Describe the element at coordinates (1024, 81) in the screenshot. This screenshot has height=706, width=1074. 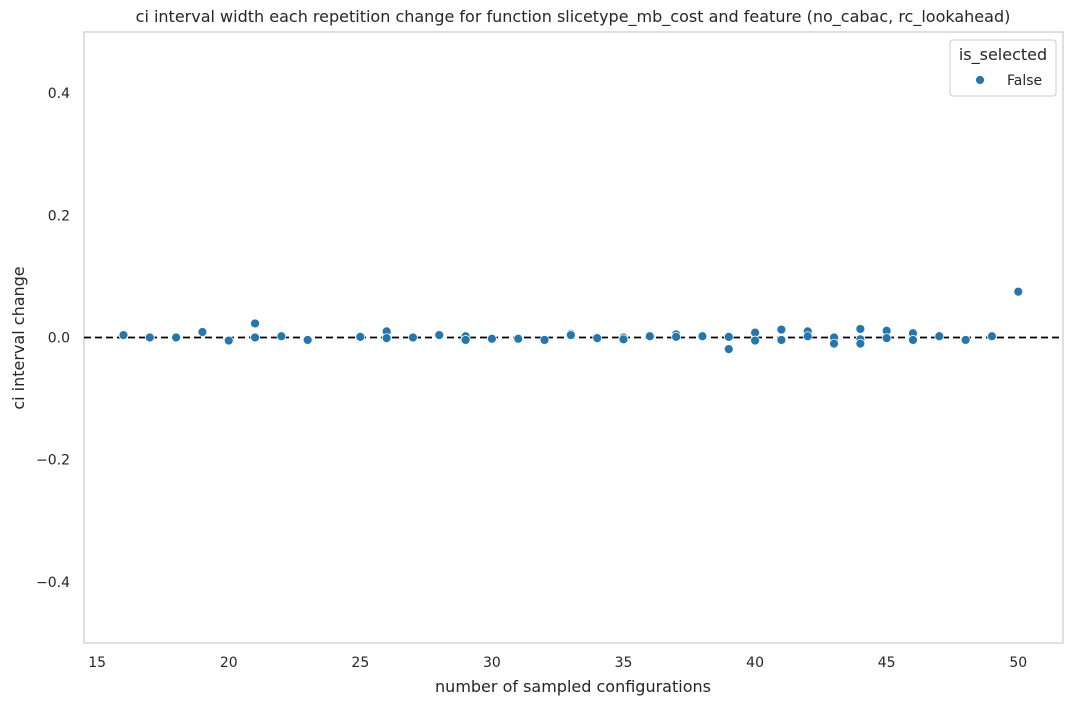
I see `legend-entry-false: False` at that location.